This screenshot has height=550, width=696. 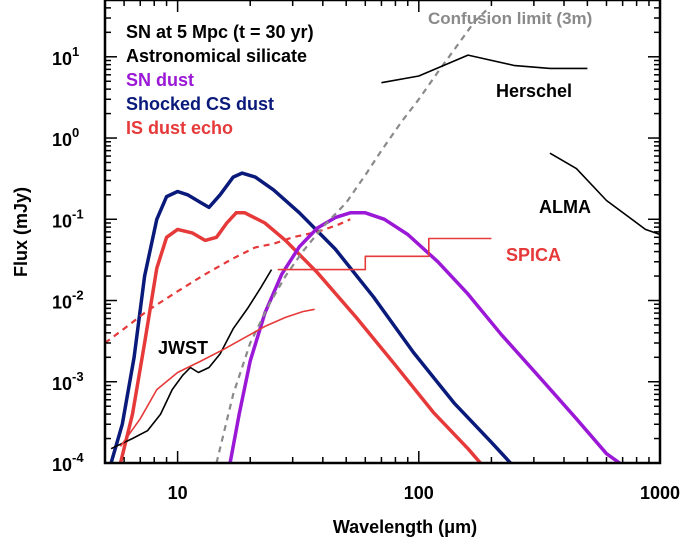 I want to click on y-axis-label: Flux (mJy), so click(x=21, y=232).